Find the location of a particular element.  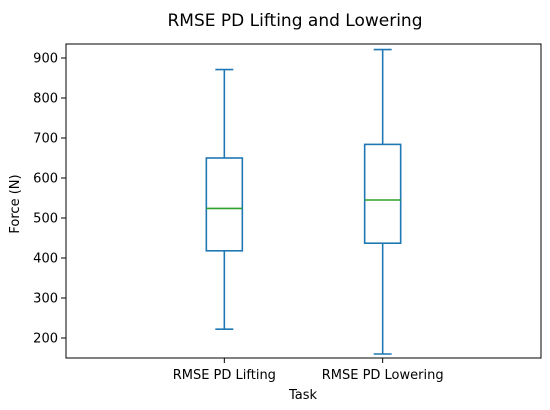

y-tick-label: 300 is located at coordinates (45, 299).